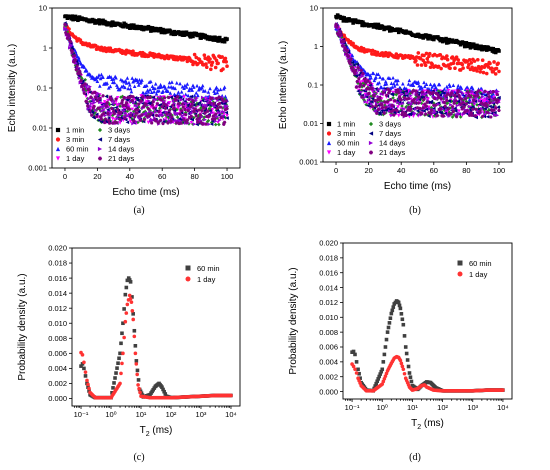  I want to click on x-tick-label: 10¹, so click(141, 414).